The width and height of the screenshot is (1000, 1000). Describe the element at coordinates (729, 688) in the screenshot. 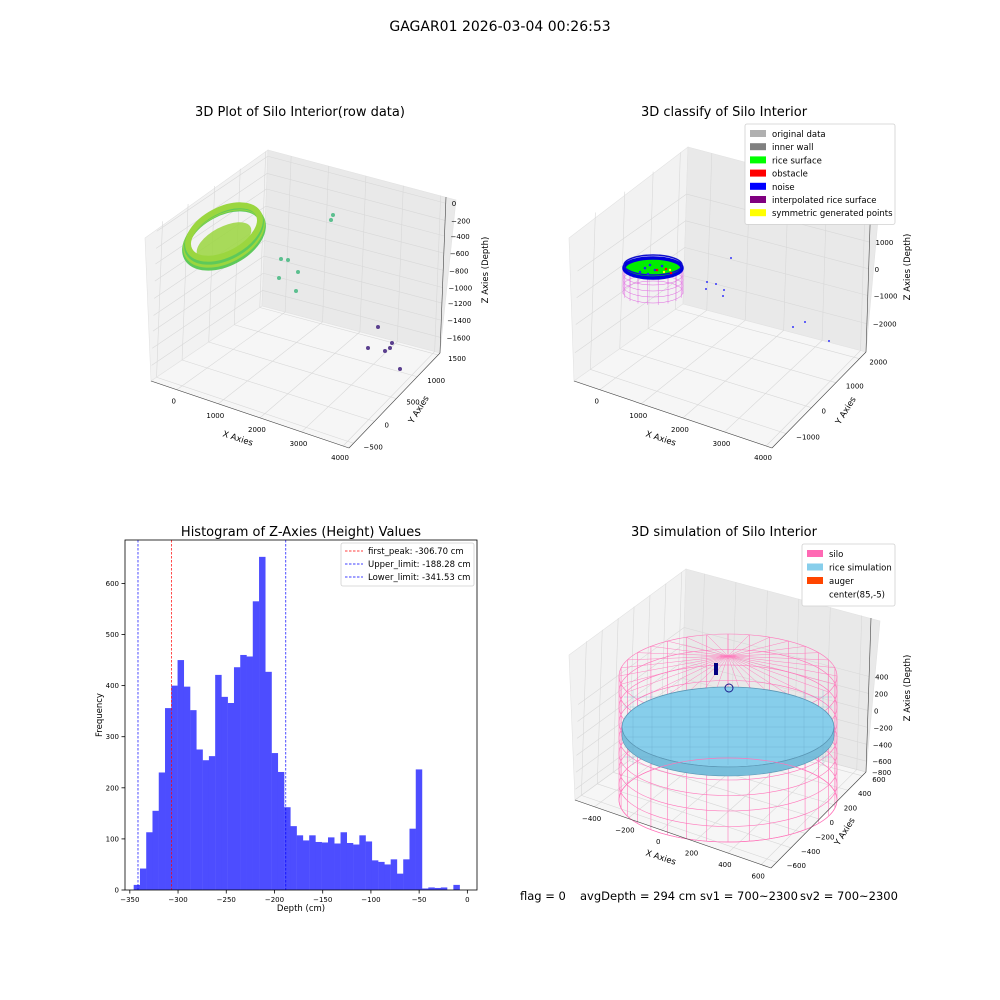

I see `center-marker` at that location.